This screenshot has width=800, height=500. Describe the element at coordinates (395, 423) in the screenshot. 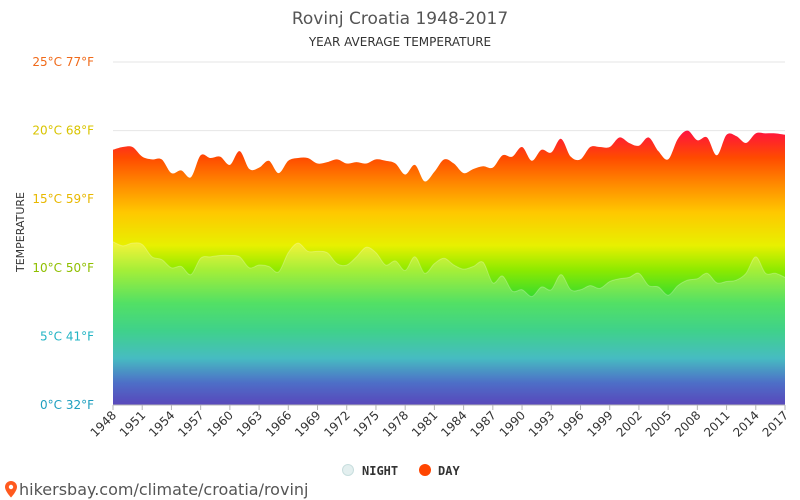

I see `x-tick-label: 1978` at that location.